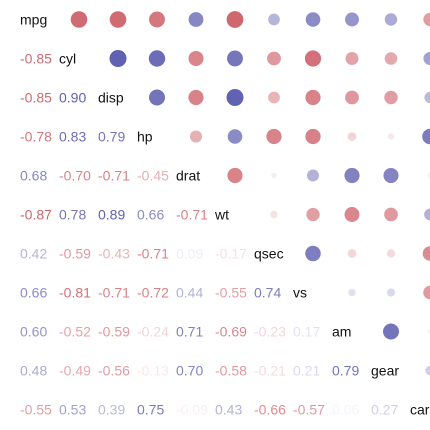 The image size is (430, 430). I want to click on variable-label-wt: wt, so click(221, 215).